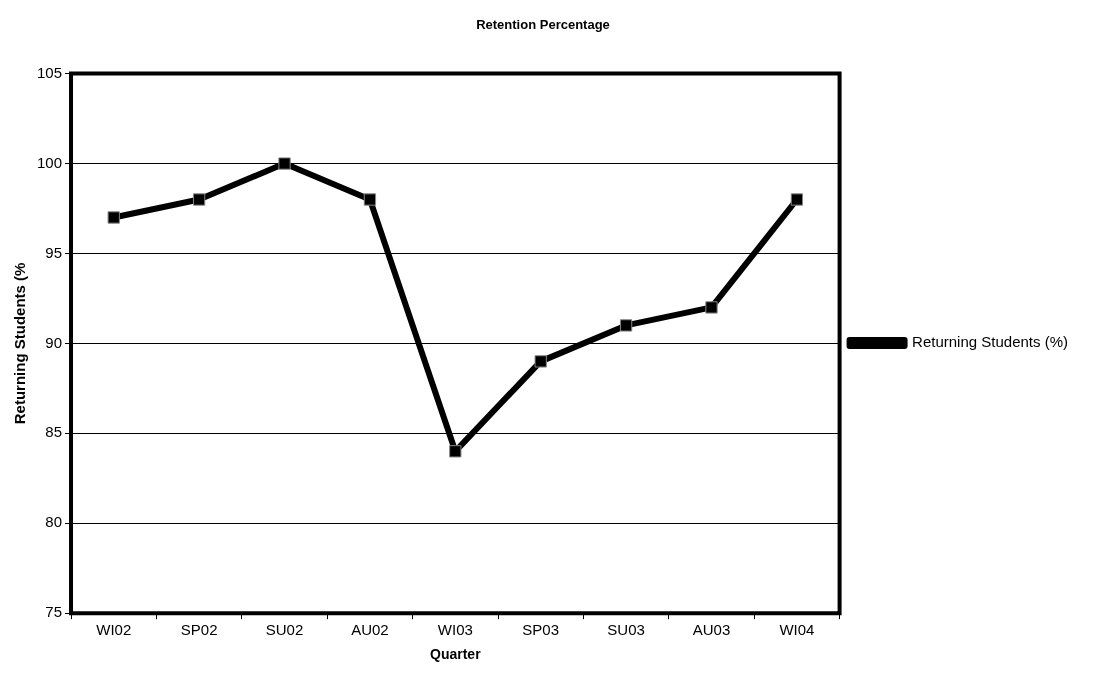 The width and height of the screenshot is (1097, 679). What do you see at coordinates (370, 630) in the screenshot?
I see `x-tick-label: AU02` at bounding box center [370, 630].